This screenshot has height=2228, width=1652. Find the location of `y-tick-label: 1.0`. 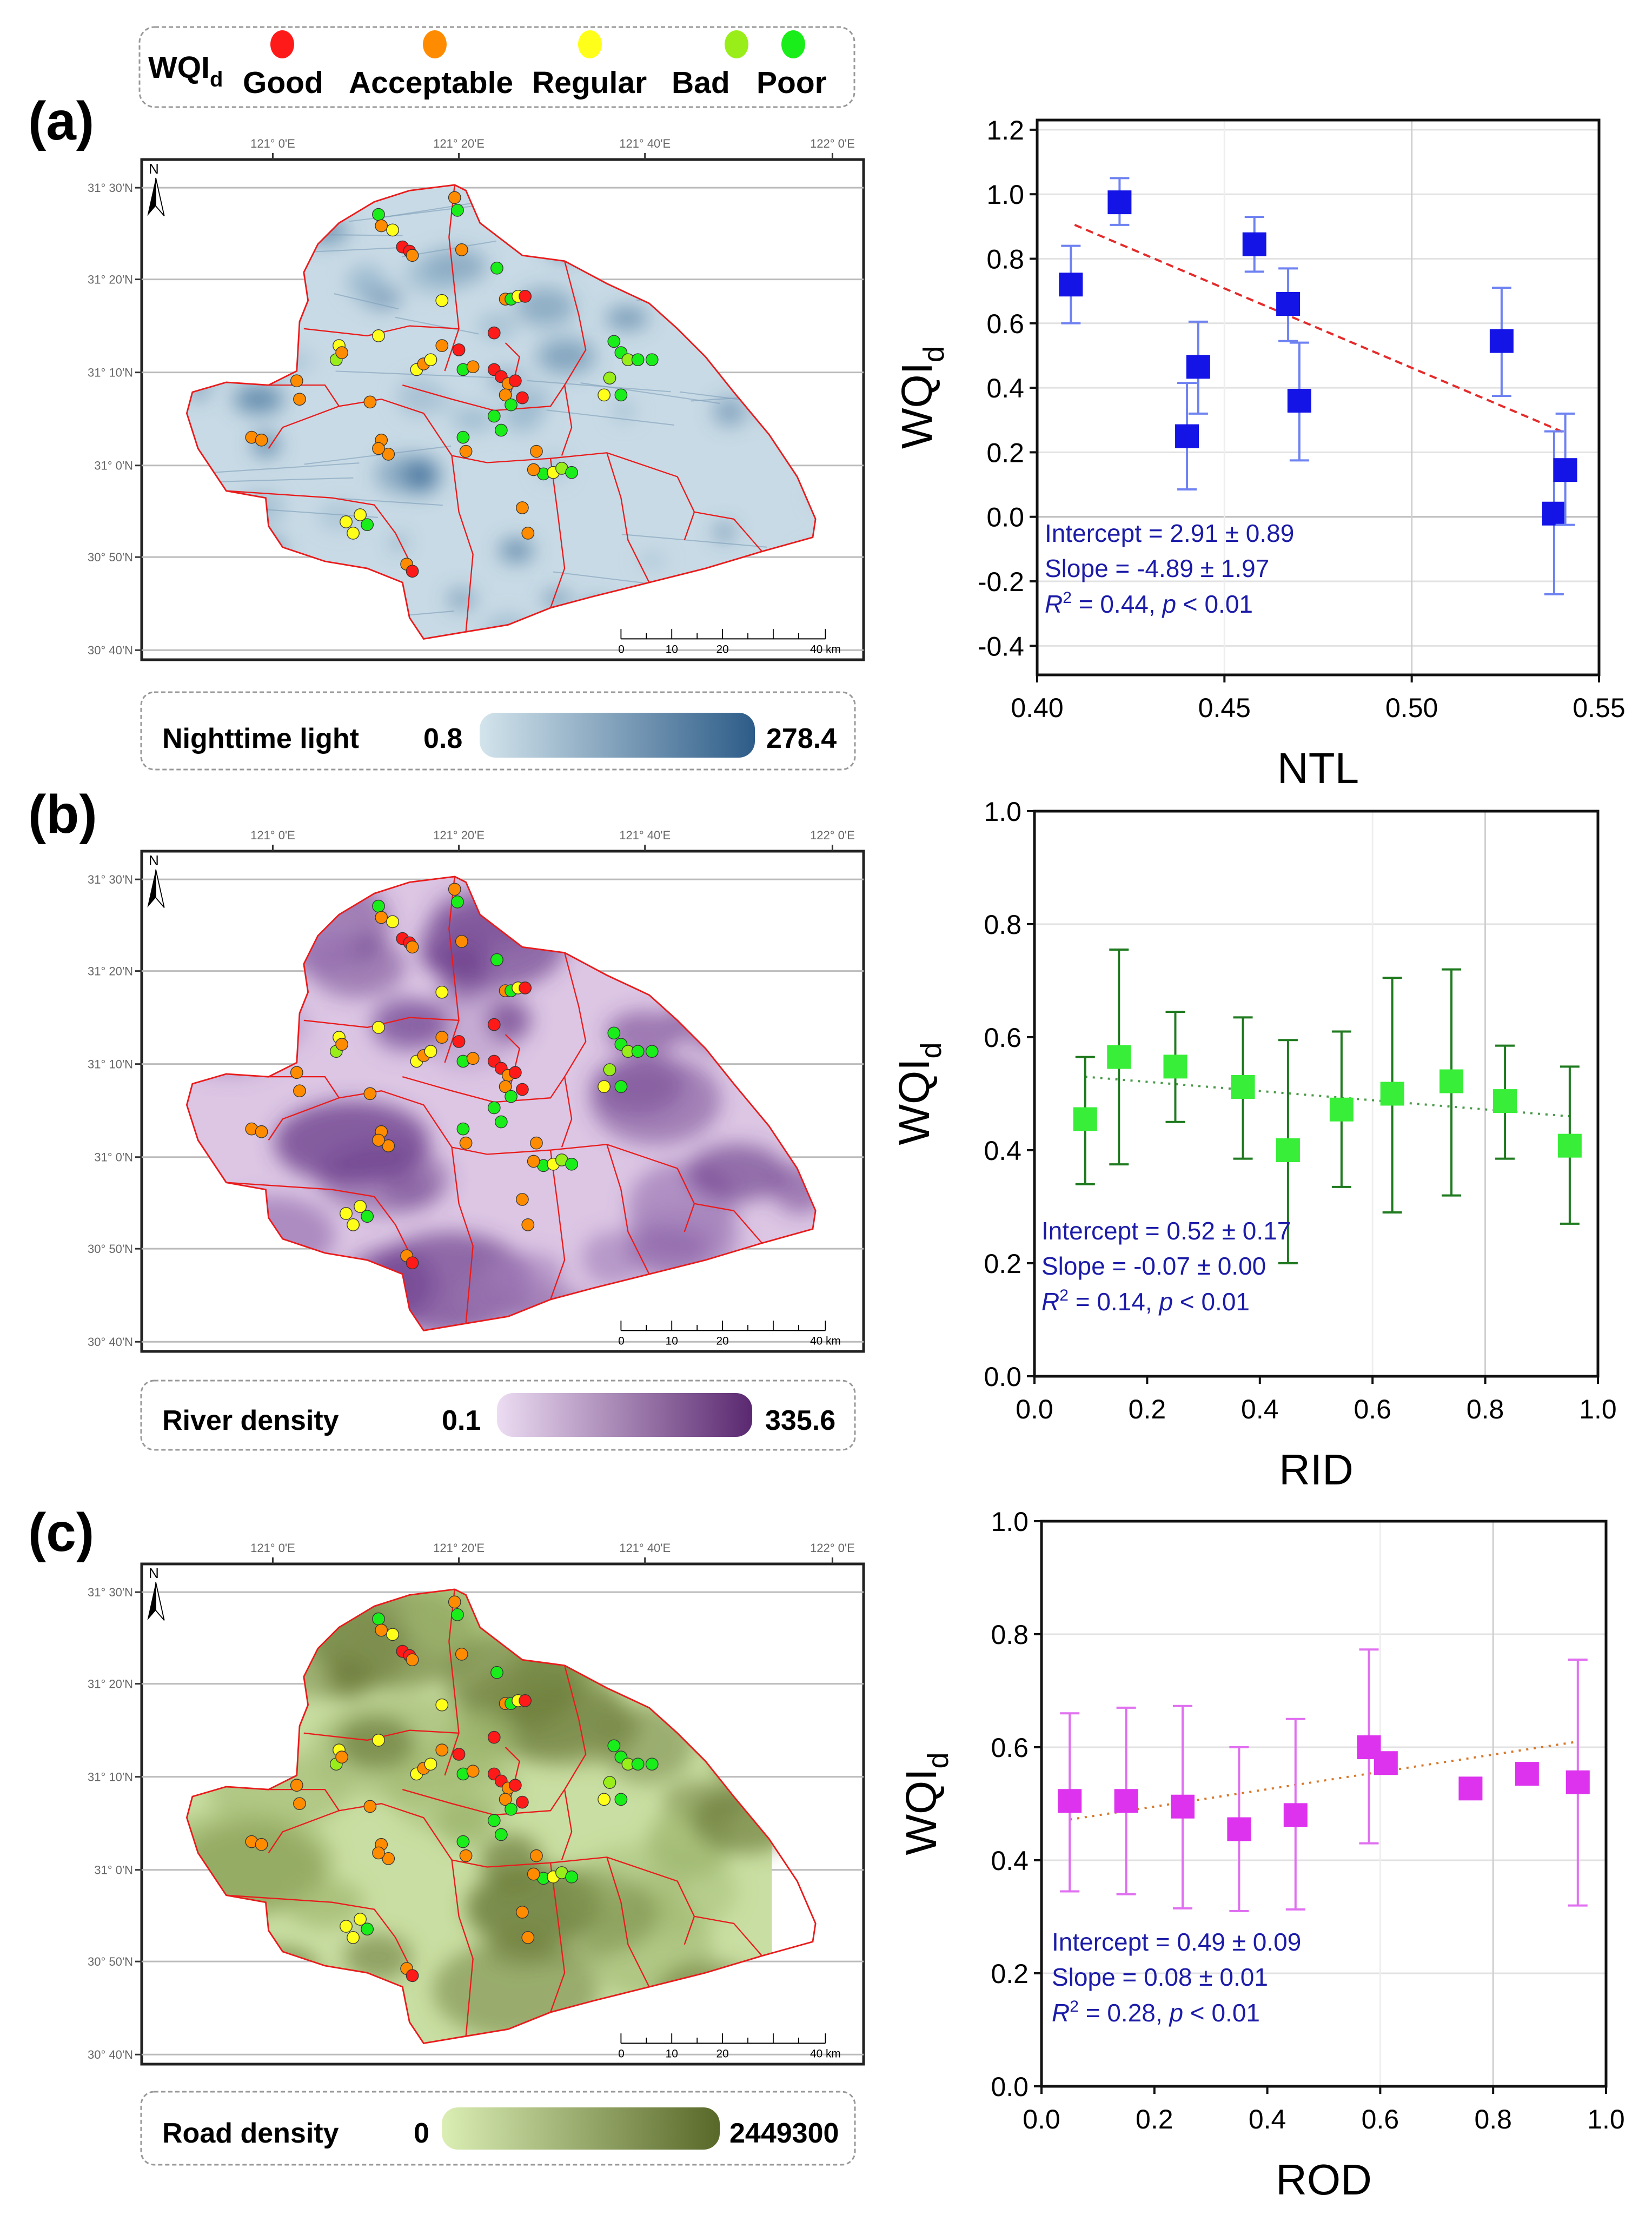

y-tick-label: 1.0 is located at coordinates (1002, 812).